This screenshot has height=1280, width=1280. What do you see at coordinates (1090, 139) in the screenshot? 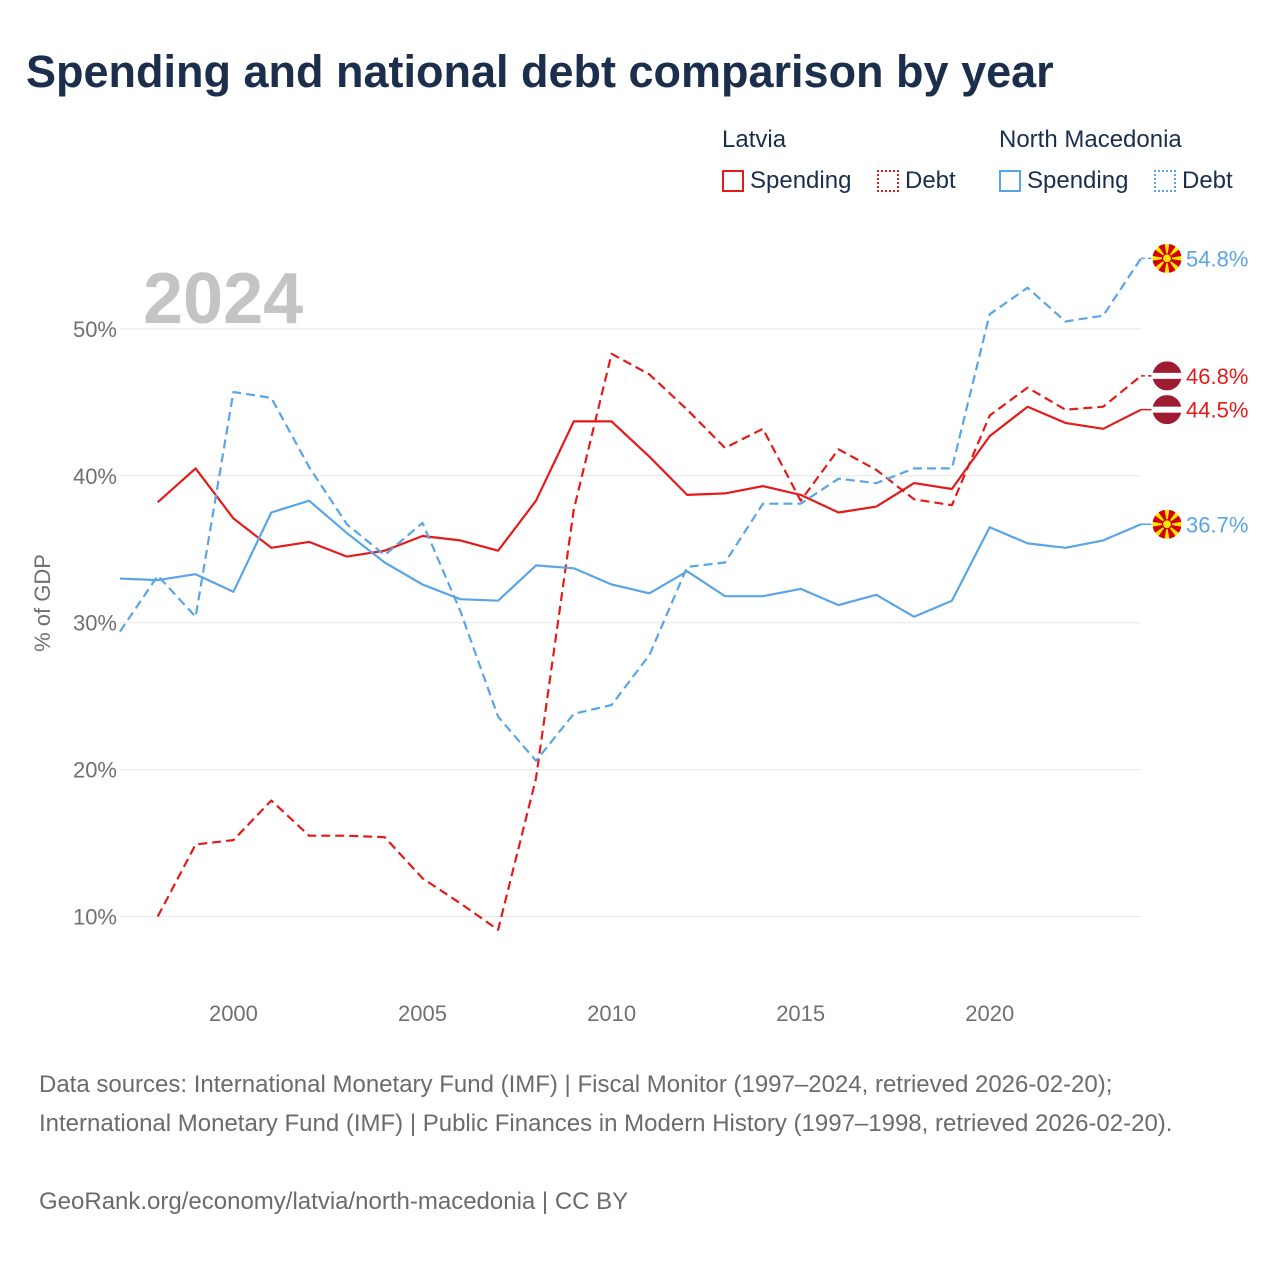
I see `legend-group-north-macedonia: North Macedonia` at bounding box center [1090, 139].